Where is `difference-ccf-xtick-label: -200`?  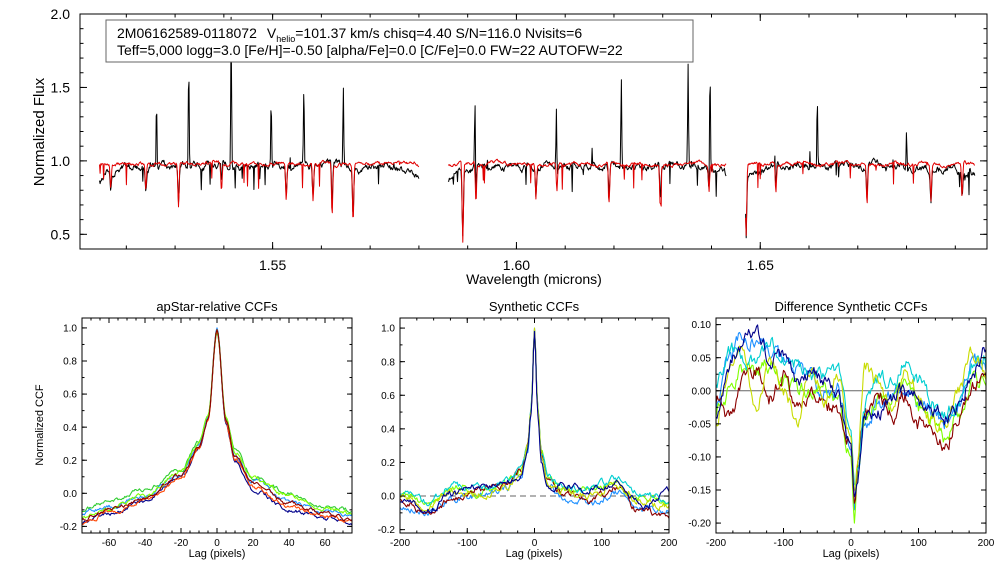
difference-ccf-xtick-label: -200 is located at coordinates (716, 543).